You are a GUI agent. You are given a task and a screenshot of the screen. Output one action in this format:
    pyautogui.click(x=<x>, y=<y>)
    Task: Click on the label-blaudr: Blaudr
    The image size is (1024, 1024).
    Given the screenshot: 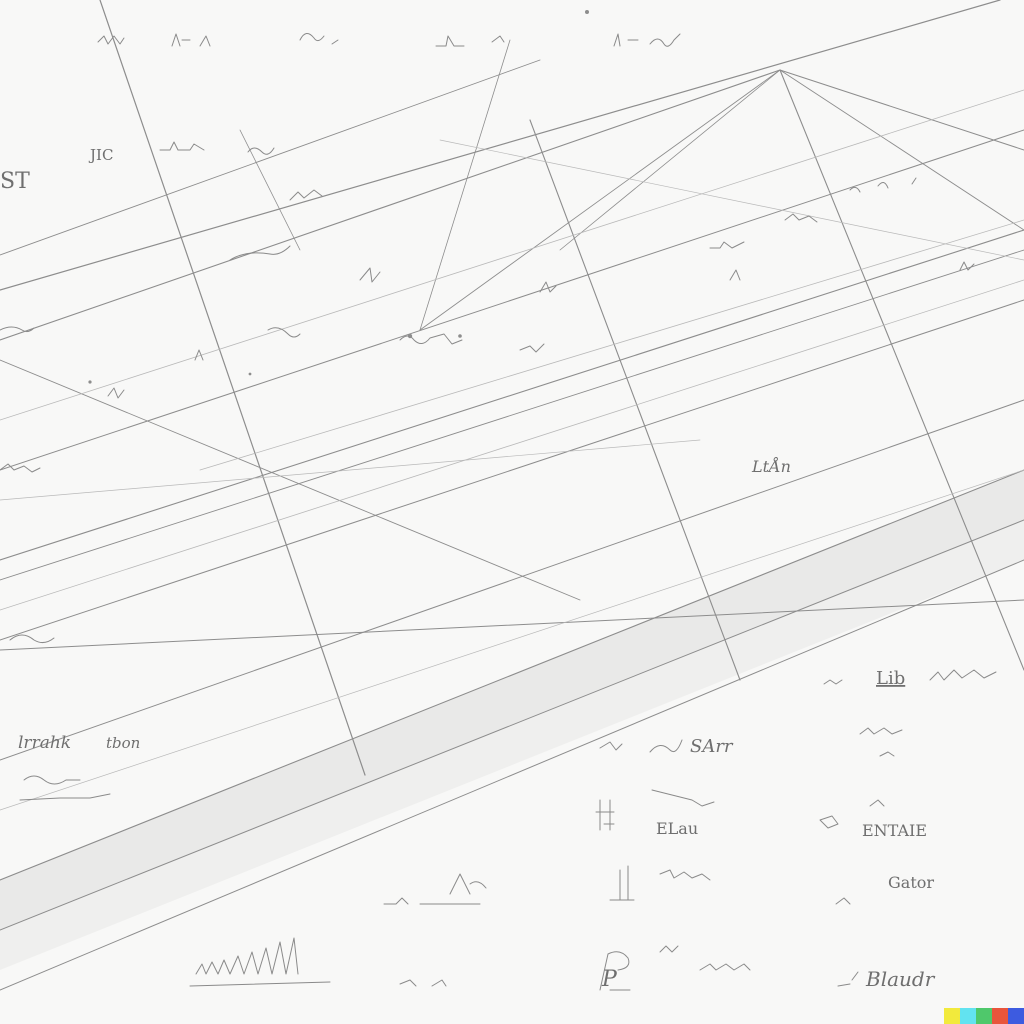 What is the action you would take?
    pyautogui.click(x=900, y=979)
    